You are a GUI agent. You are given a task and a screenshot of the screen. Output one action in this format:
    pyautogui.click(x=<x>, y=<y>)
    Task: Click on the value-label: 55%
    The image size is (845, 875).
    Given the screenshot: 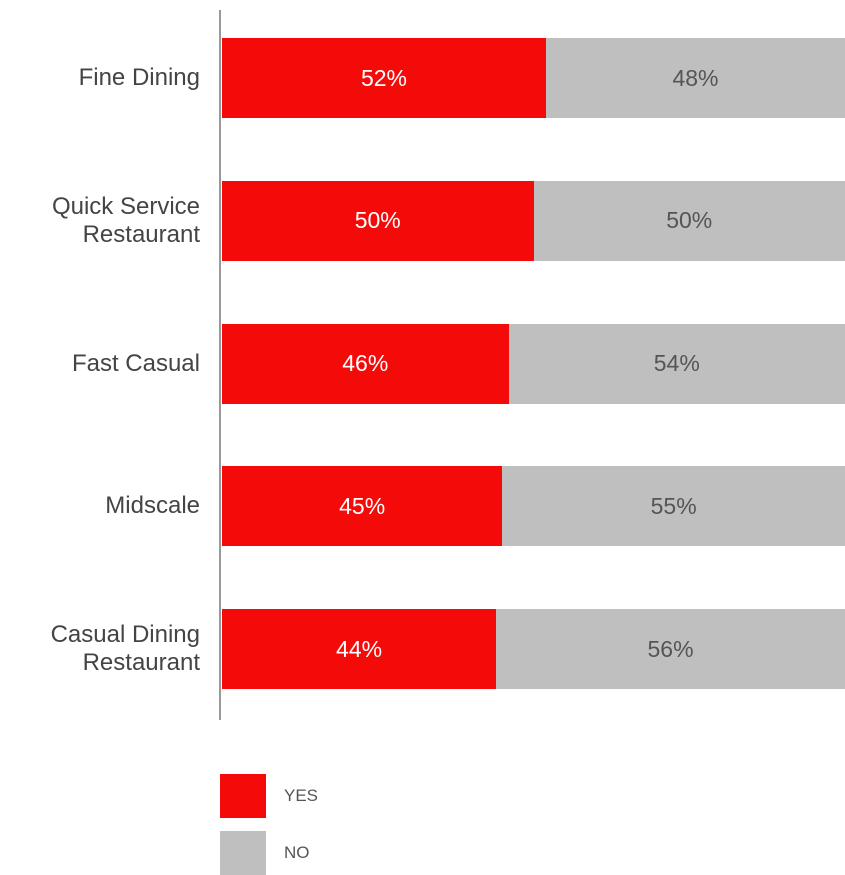 What is the action you would take?
    pyautogui.click(x=674, y=506)
    